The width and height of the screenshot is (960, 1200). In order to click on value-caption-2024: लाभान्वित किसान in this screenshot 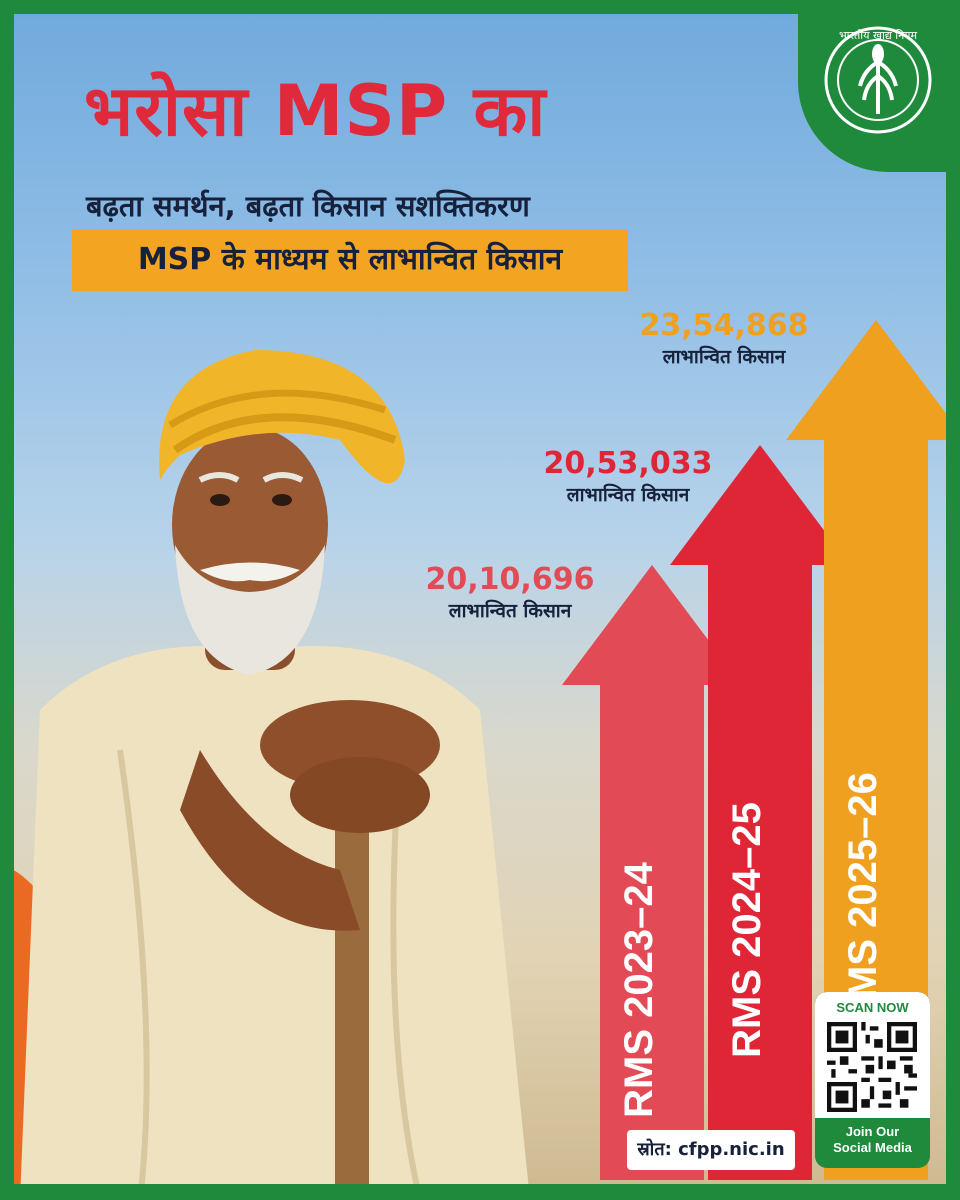, I will do `click(628, 495)`.